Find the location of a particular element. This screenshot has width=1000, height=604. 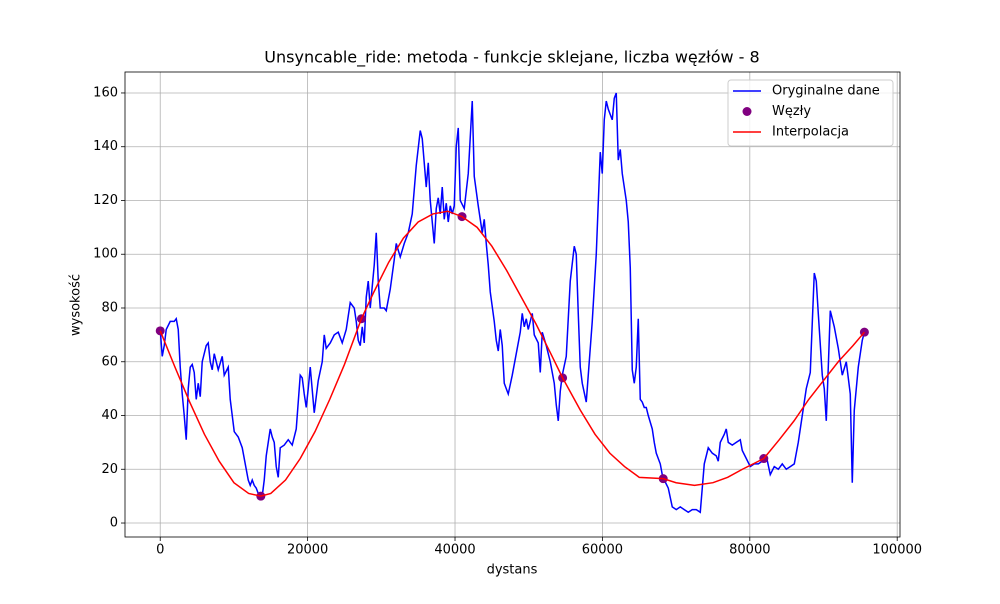

y-tick-label: 100 is located at coordinates (105, 254).